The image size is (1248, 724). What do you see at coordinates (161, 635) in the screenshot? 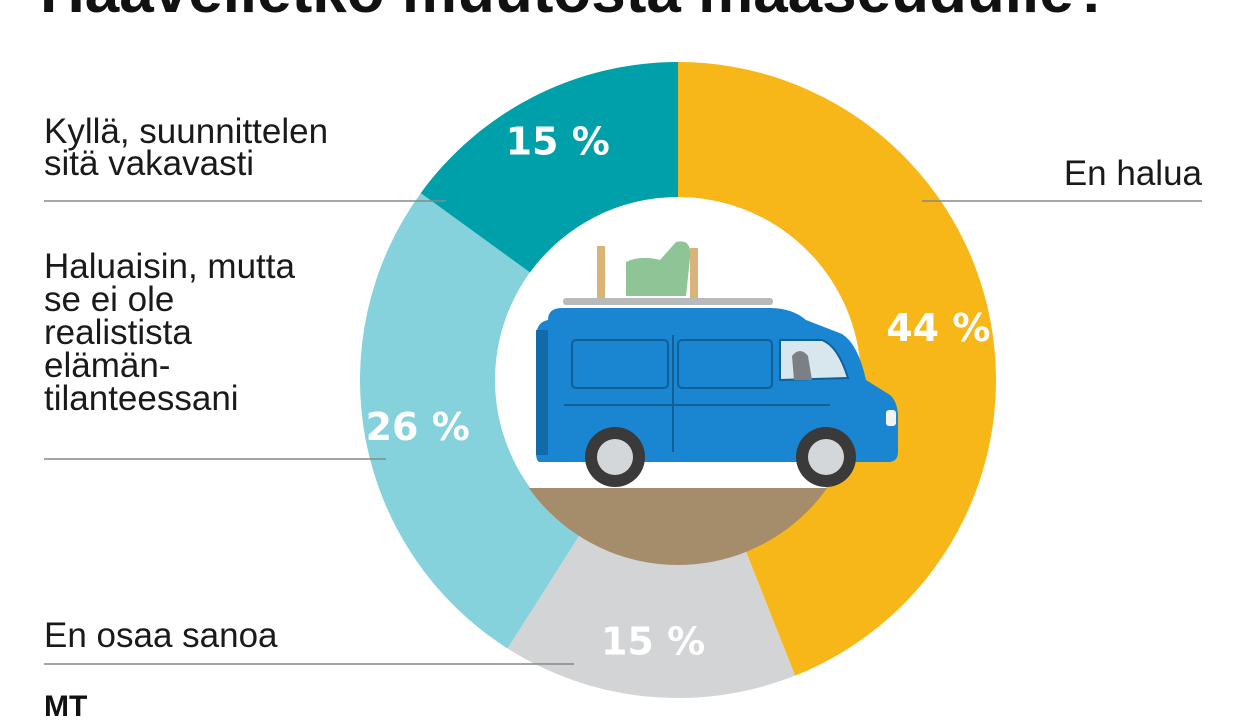
I see `label-en-osaa: En osaa sanoa` at bounding box center [161, 635].